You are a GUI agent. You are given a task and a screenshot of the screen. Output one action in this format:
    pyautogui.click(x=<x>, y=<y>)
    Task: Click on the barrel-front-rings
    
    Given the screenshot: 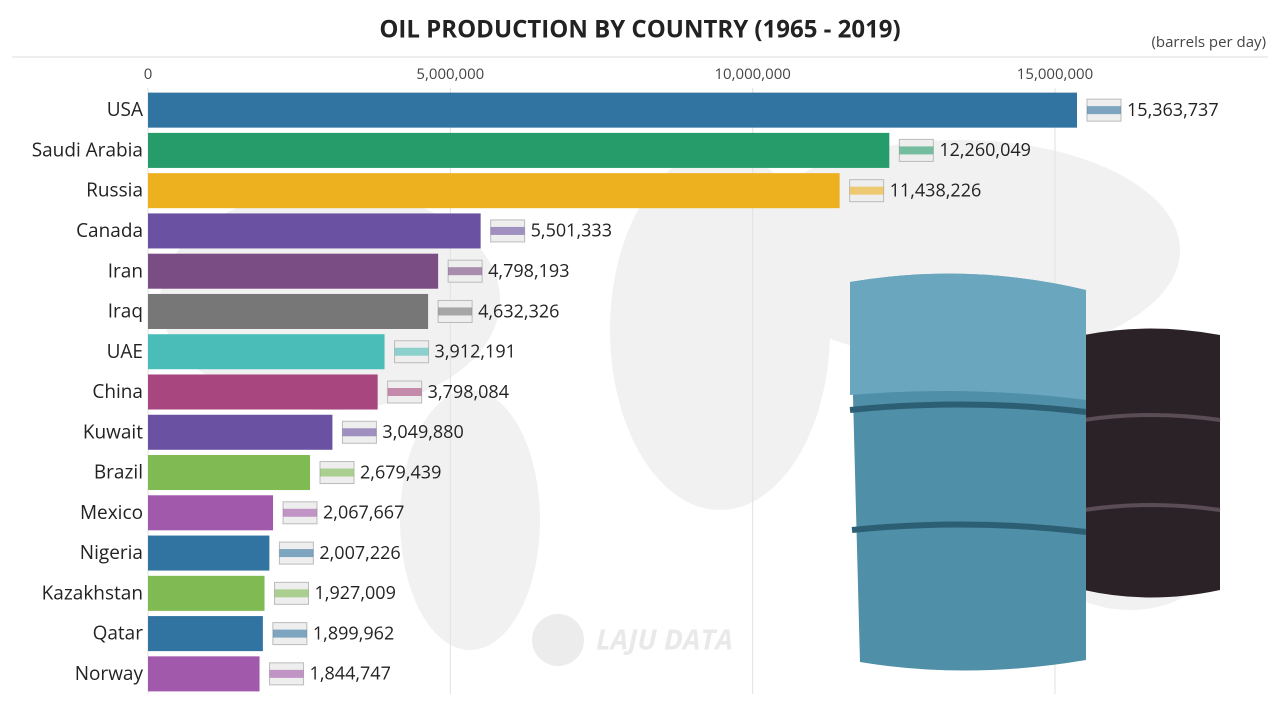 What is the action you would take?
    pyautogui.click(x=968, y=468)
    